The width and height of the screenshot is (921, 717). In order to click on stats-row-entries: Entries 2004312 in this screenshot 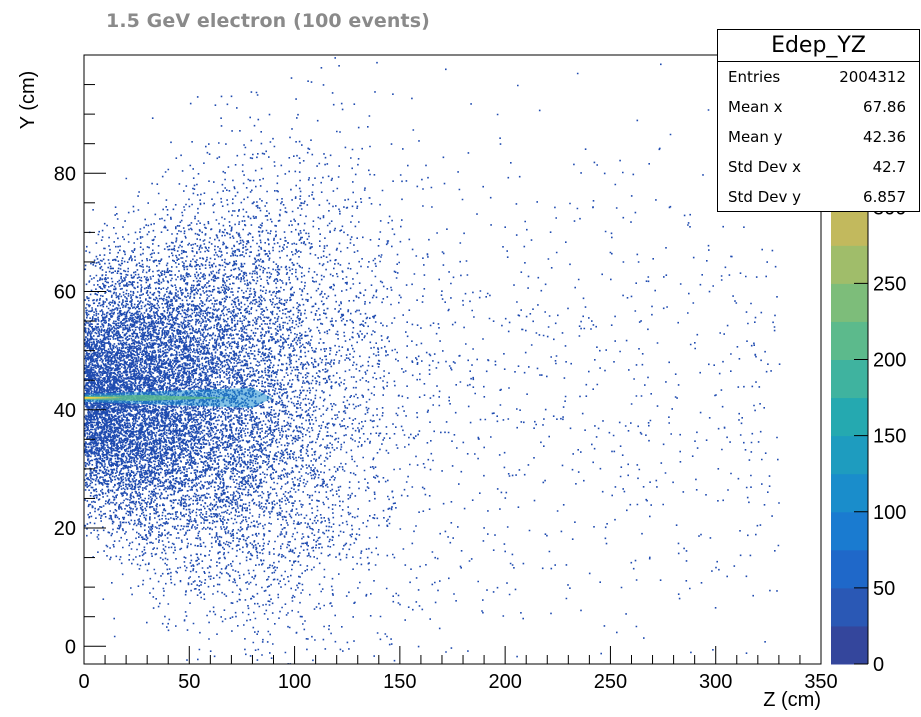, I will do `click(818, 77)`.